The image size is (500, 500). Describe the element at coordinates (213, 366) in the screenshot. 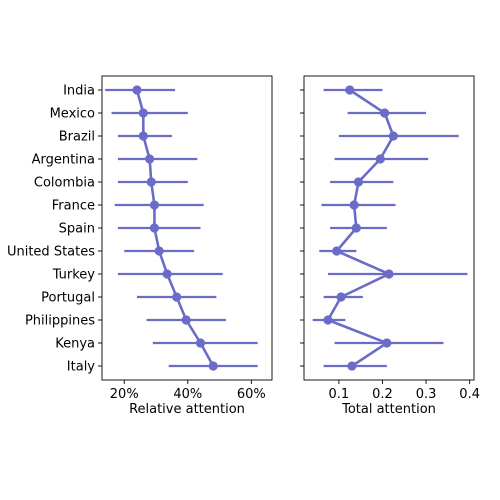

I see `relative-attention-point-italy` at that location.